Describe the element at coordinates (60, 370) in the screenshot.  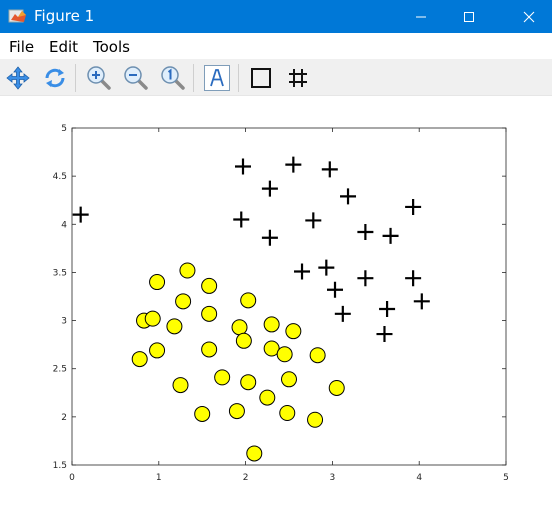
I see `y-tick-label: 2.5` at that location.